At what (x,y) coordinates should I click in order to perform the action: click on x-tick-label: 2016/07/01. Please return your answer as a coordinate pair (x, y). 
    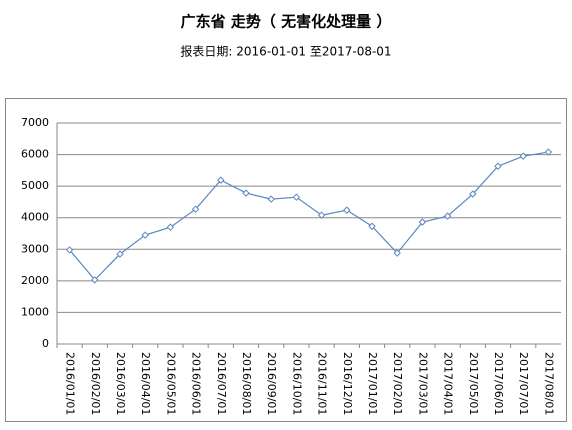
    Looking at the image, I should click on (221, 383).